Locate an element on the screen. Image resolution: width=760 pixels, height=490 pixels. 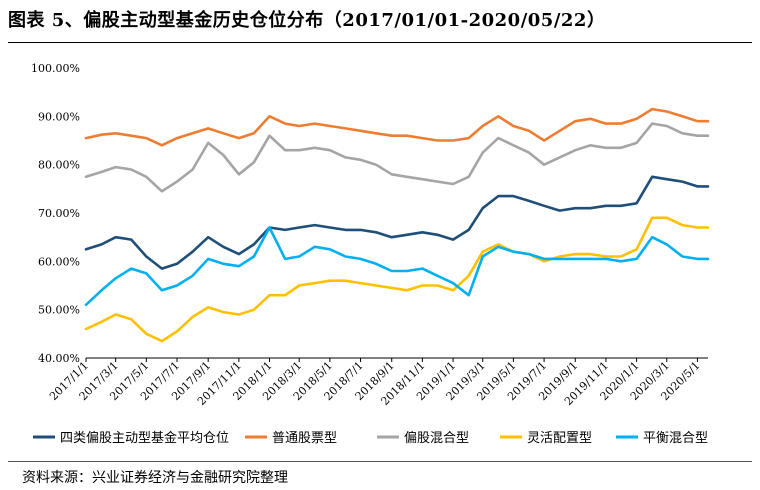
y-tick-label: 90.00% is located at coordinates (59, 116).